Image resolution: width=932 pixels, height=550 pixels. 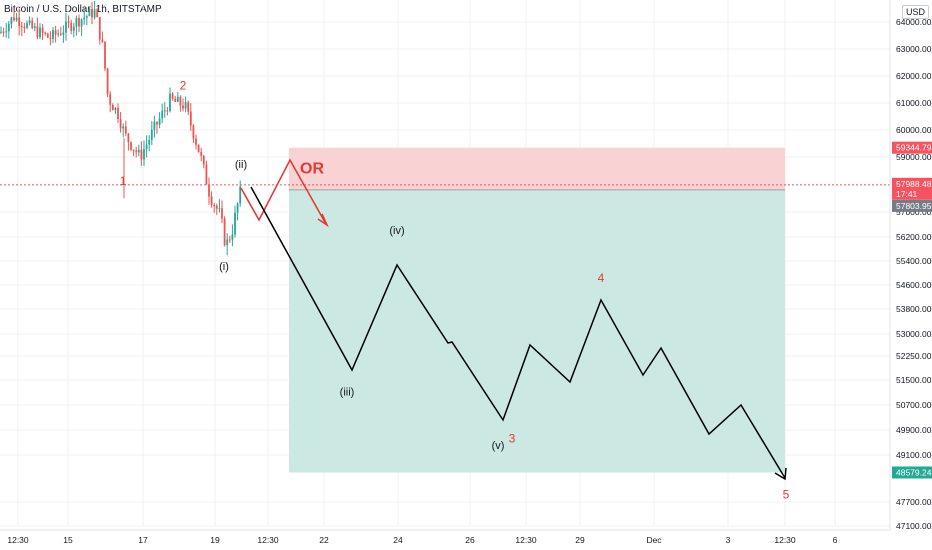 What do you see at coordinates (914, 49) in the screenshot?
I see `y-tick-label: 63000.00` at bounding box center [914, 49].